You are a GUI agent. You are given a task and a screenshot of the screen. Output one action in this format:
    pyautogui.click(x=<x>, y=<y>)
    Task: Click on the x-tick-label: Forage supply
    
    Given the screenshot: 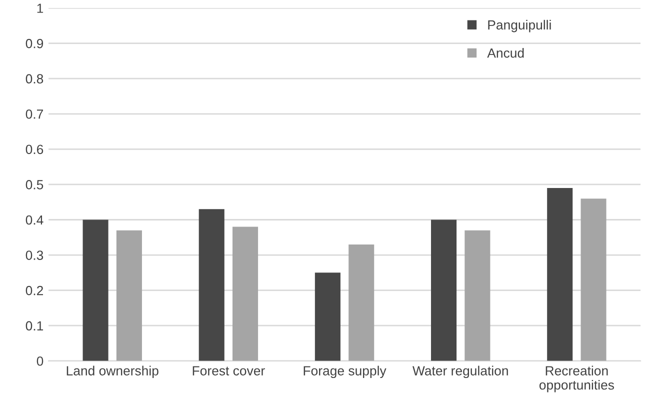 What is the action you would take?
    pyautogui.click(x=345, y=372)
    